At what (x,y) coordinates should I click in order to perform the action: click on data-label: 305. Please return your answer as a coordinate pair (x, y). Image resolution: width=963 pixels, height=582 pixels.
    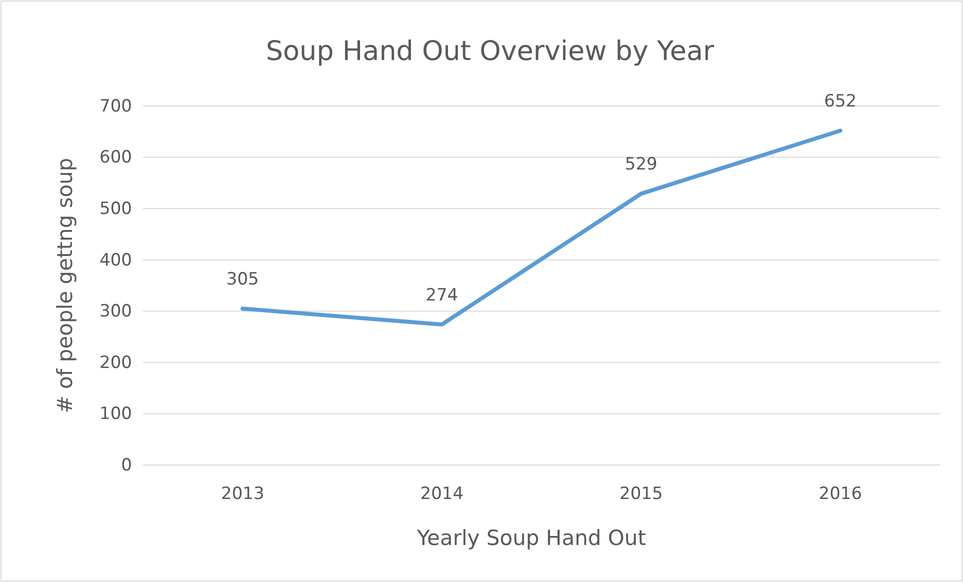
    Looking at the image, I should click on (242, 280).